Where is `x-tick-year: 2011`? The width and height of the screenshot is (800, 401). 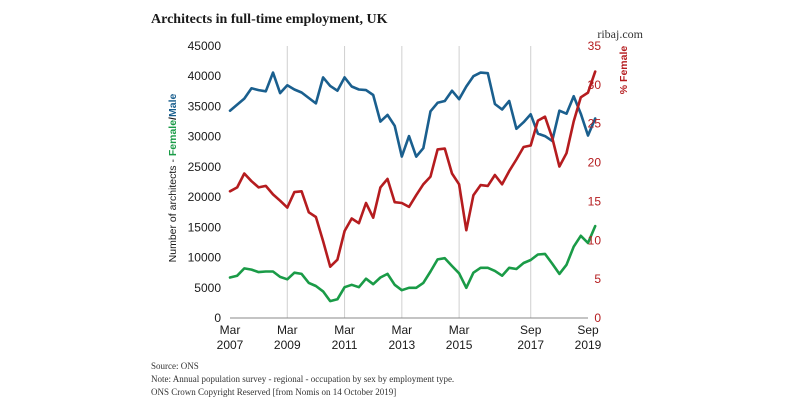 x-tick-year: 2011 is located at coordinates (345, 345).